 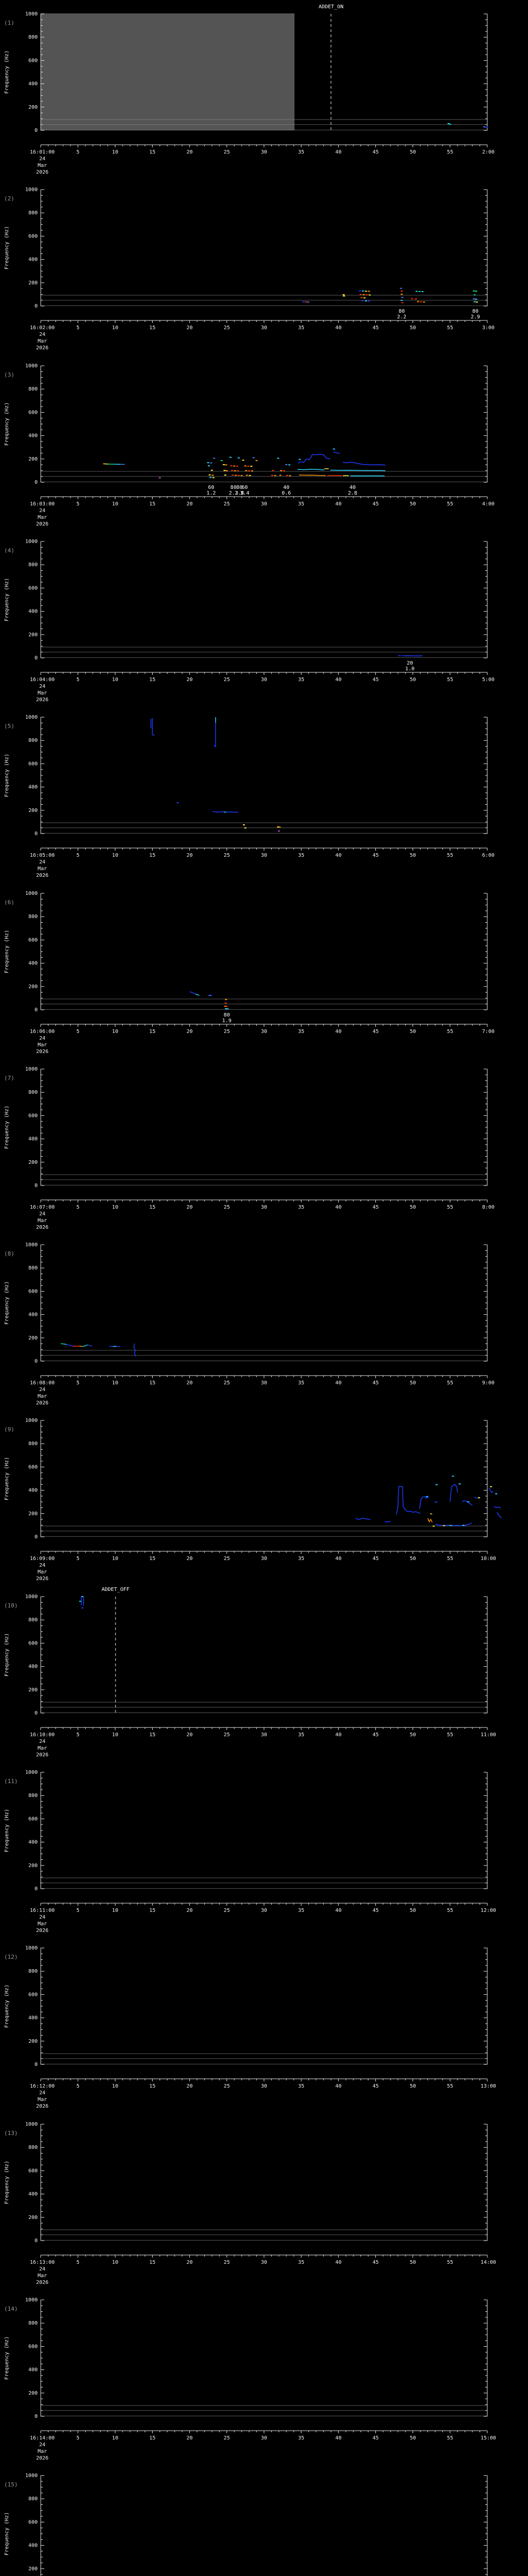 What do you see at coordinates (11, 2133) in the screenshot?
I see `panel-index-label: (13)` at bounding box center [11, 2133].